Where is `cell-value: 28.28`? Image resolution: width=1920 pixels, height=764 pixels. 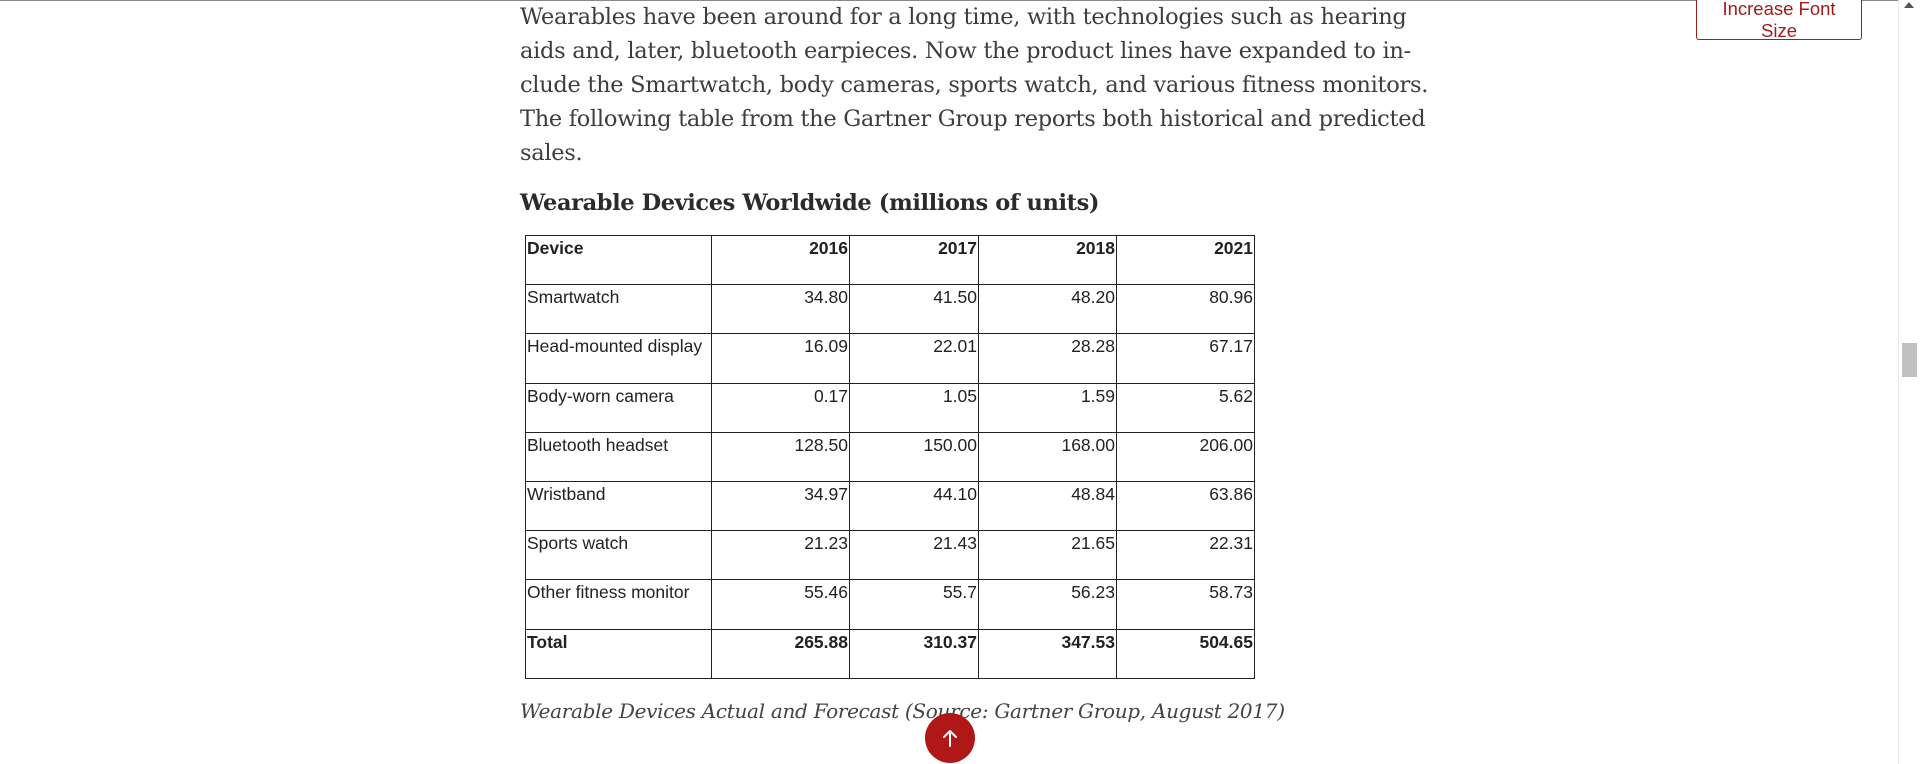 cell-value: 28.28 is located at coordinates (1047, 358).